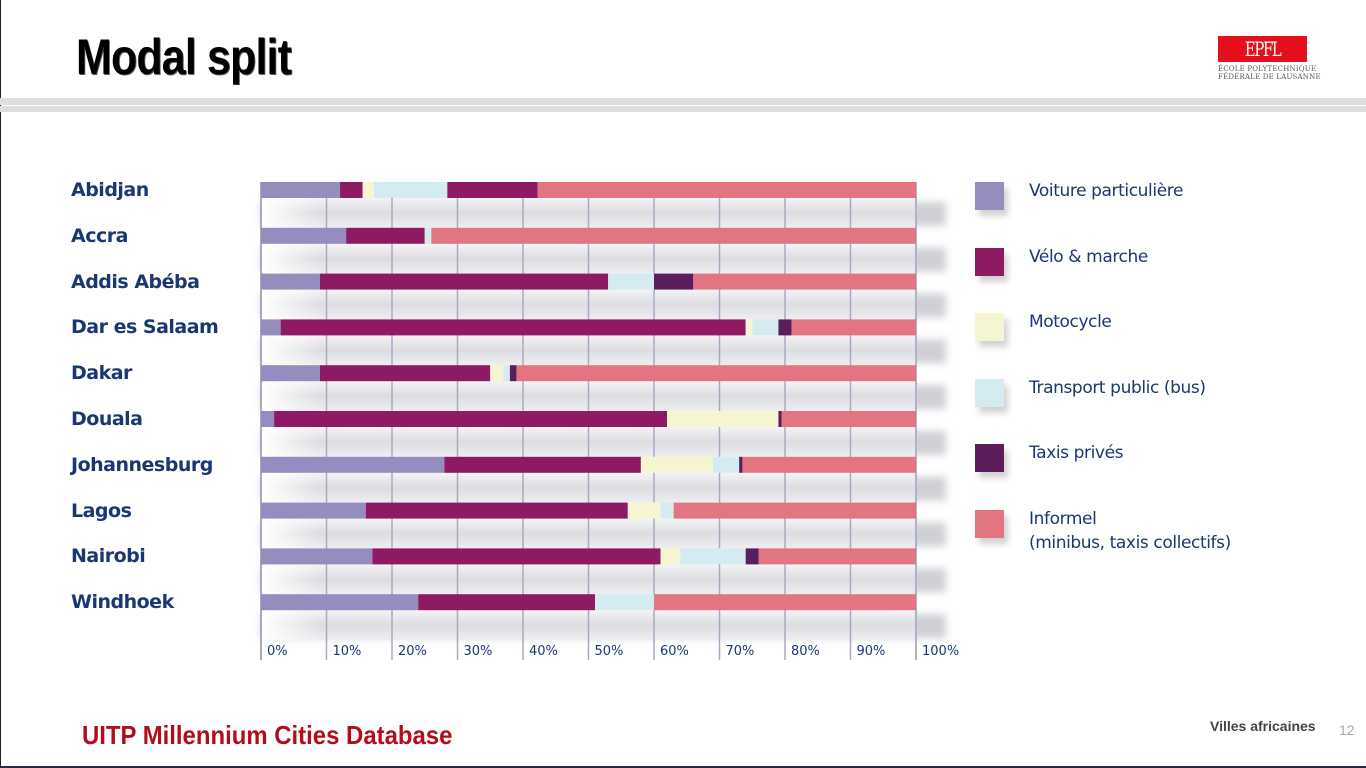 The height and width of the screenshot is (768, 1366). Describe the element at coordinates (871, 651) in the screenshot. I see `x-tick-label: 90%` at that location.